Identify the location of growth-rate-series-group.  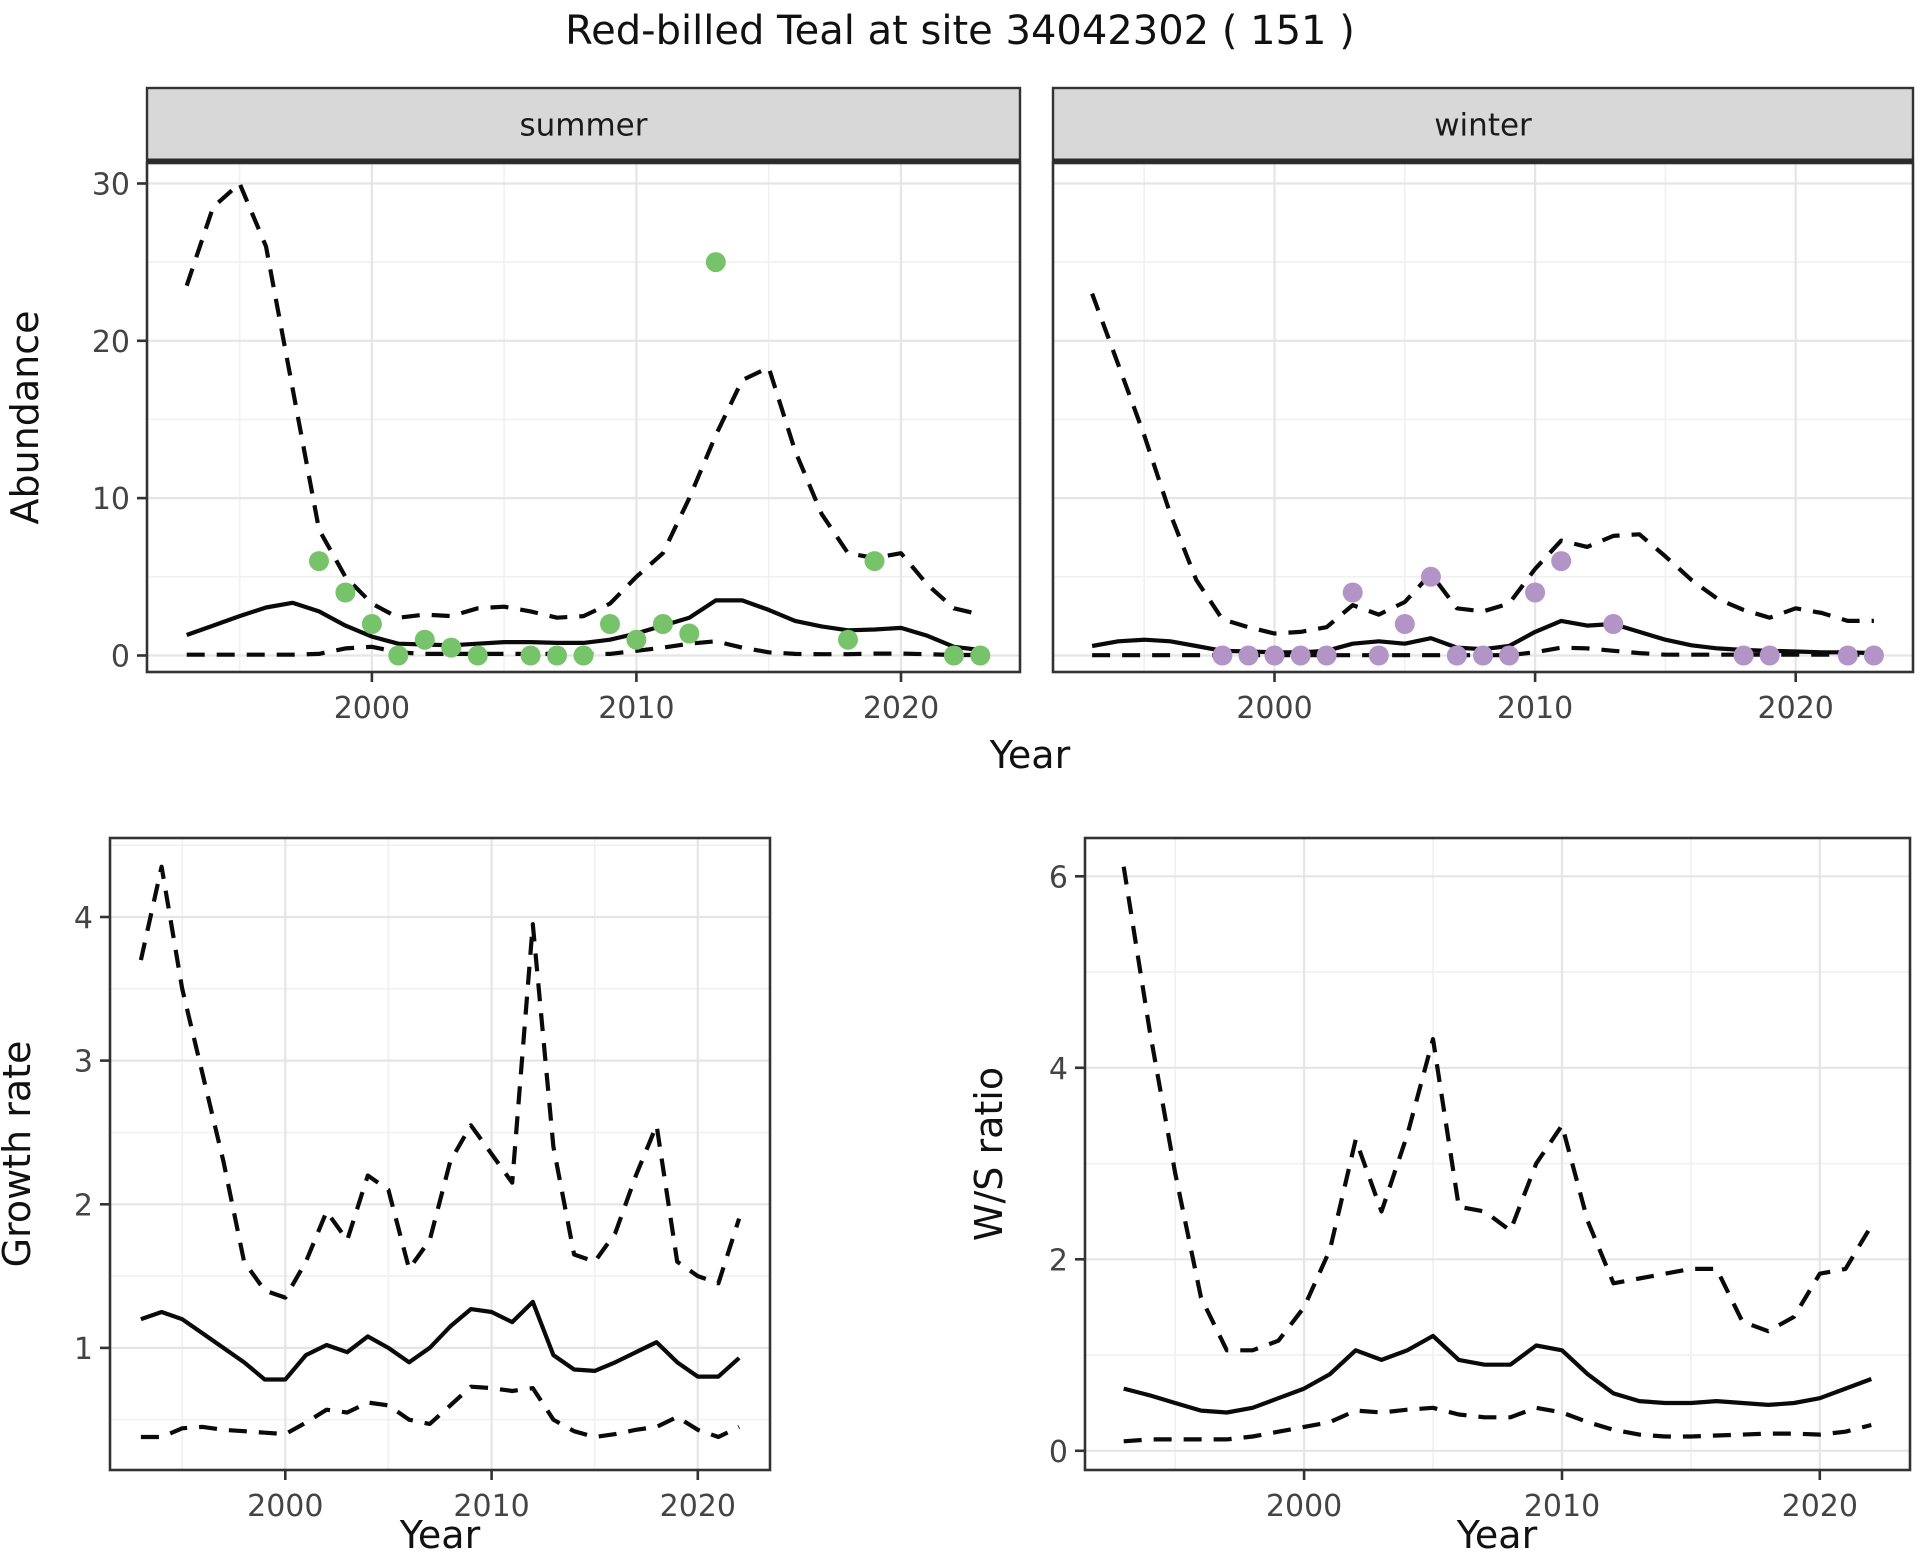
(440, 1152).